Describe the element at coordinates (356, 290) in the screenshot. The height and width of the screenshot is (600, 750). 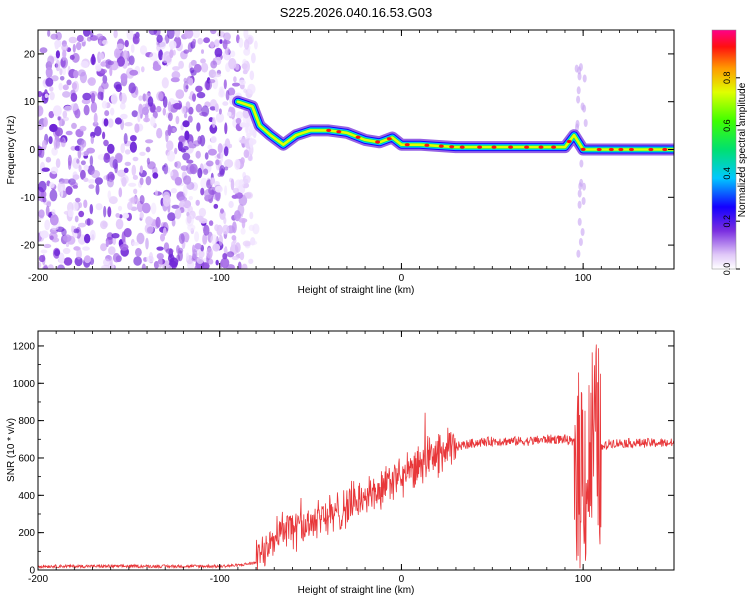
I see `spectrogram-x-label: Height of straight line (km)` at that location.